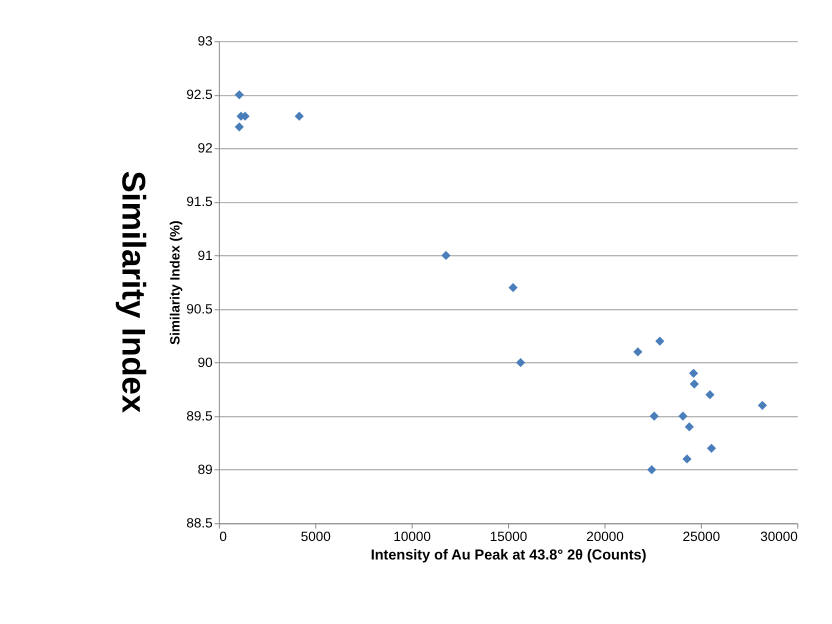 Image resolution: width=832 pixels, height=624 pixels. Describe the element at coordinates (133, 291) in the screenshot. I see `text: Similarity Index` at that location.